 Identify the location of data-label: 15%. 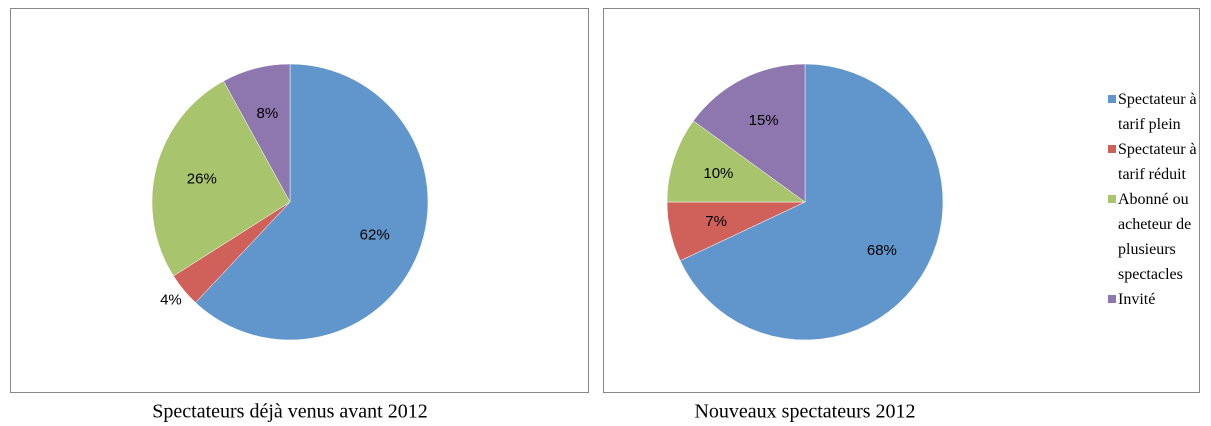
(764, 120).